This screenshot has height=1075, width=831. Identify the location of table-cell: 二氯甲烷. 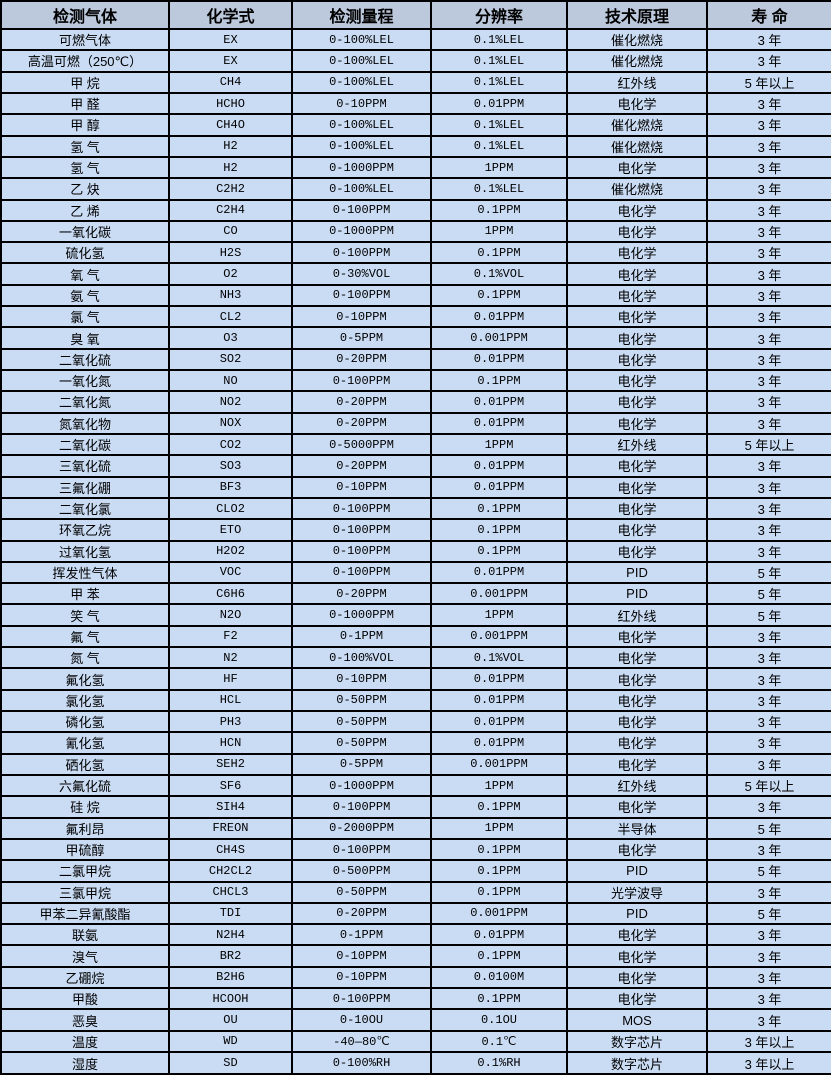
(85, 871).